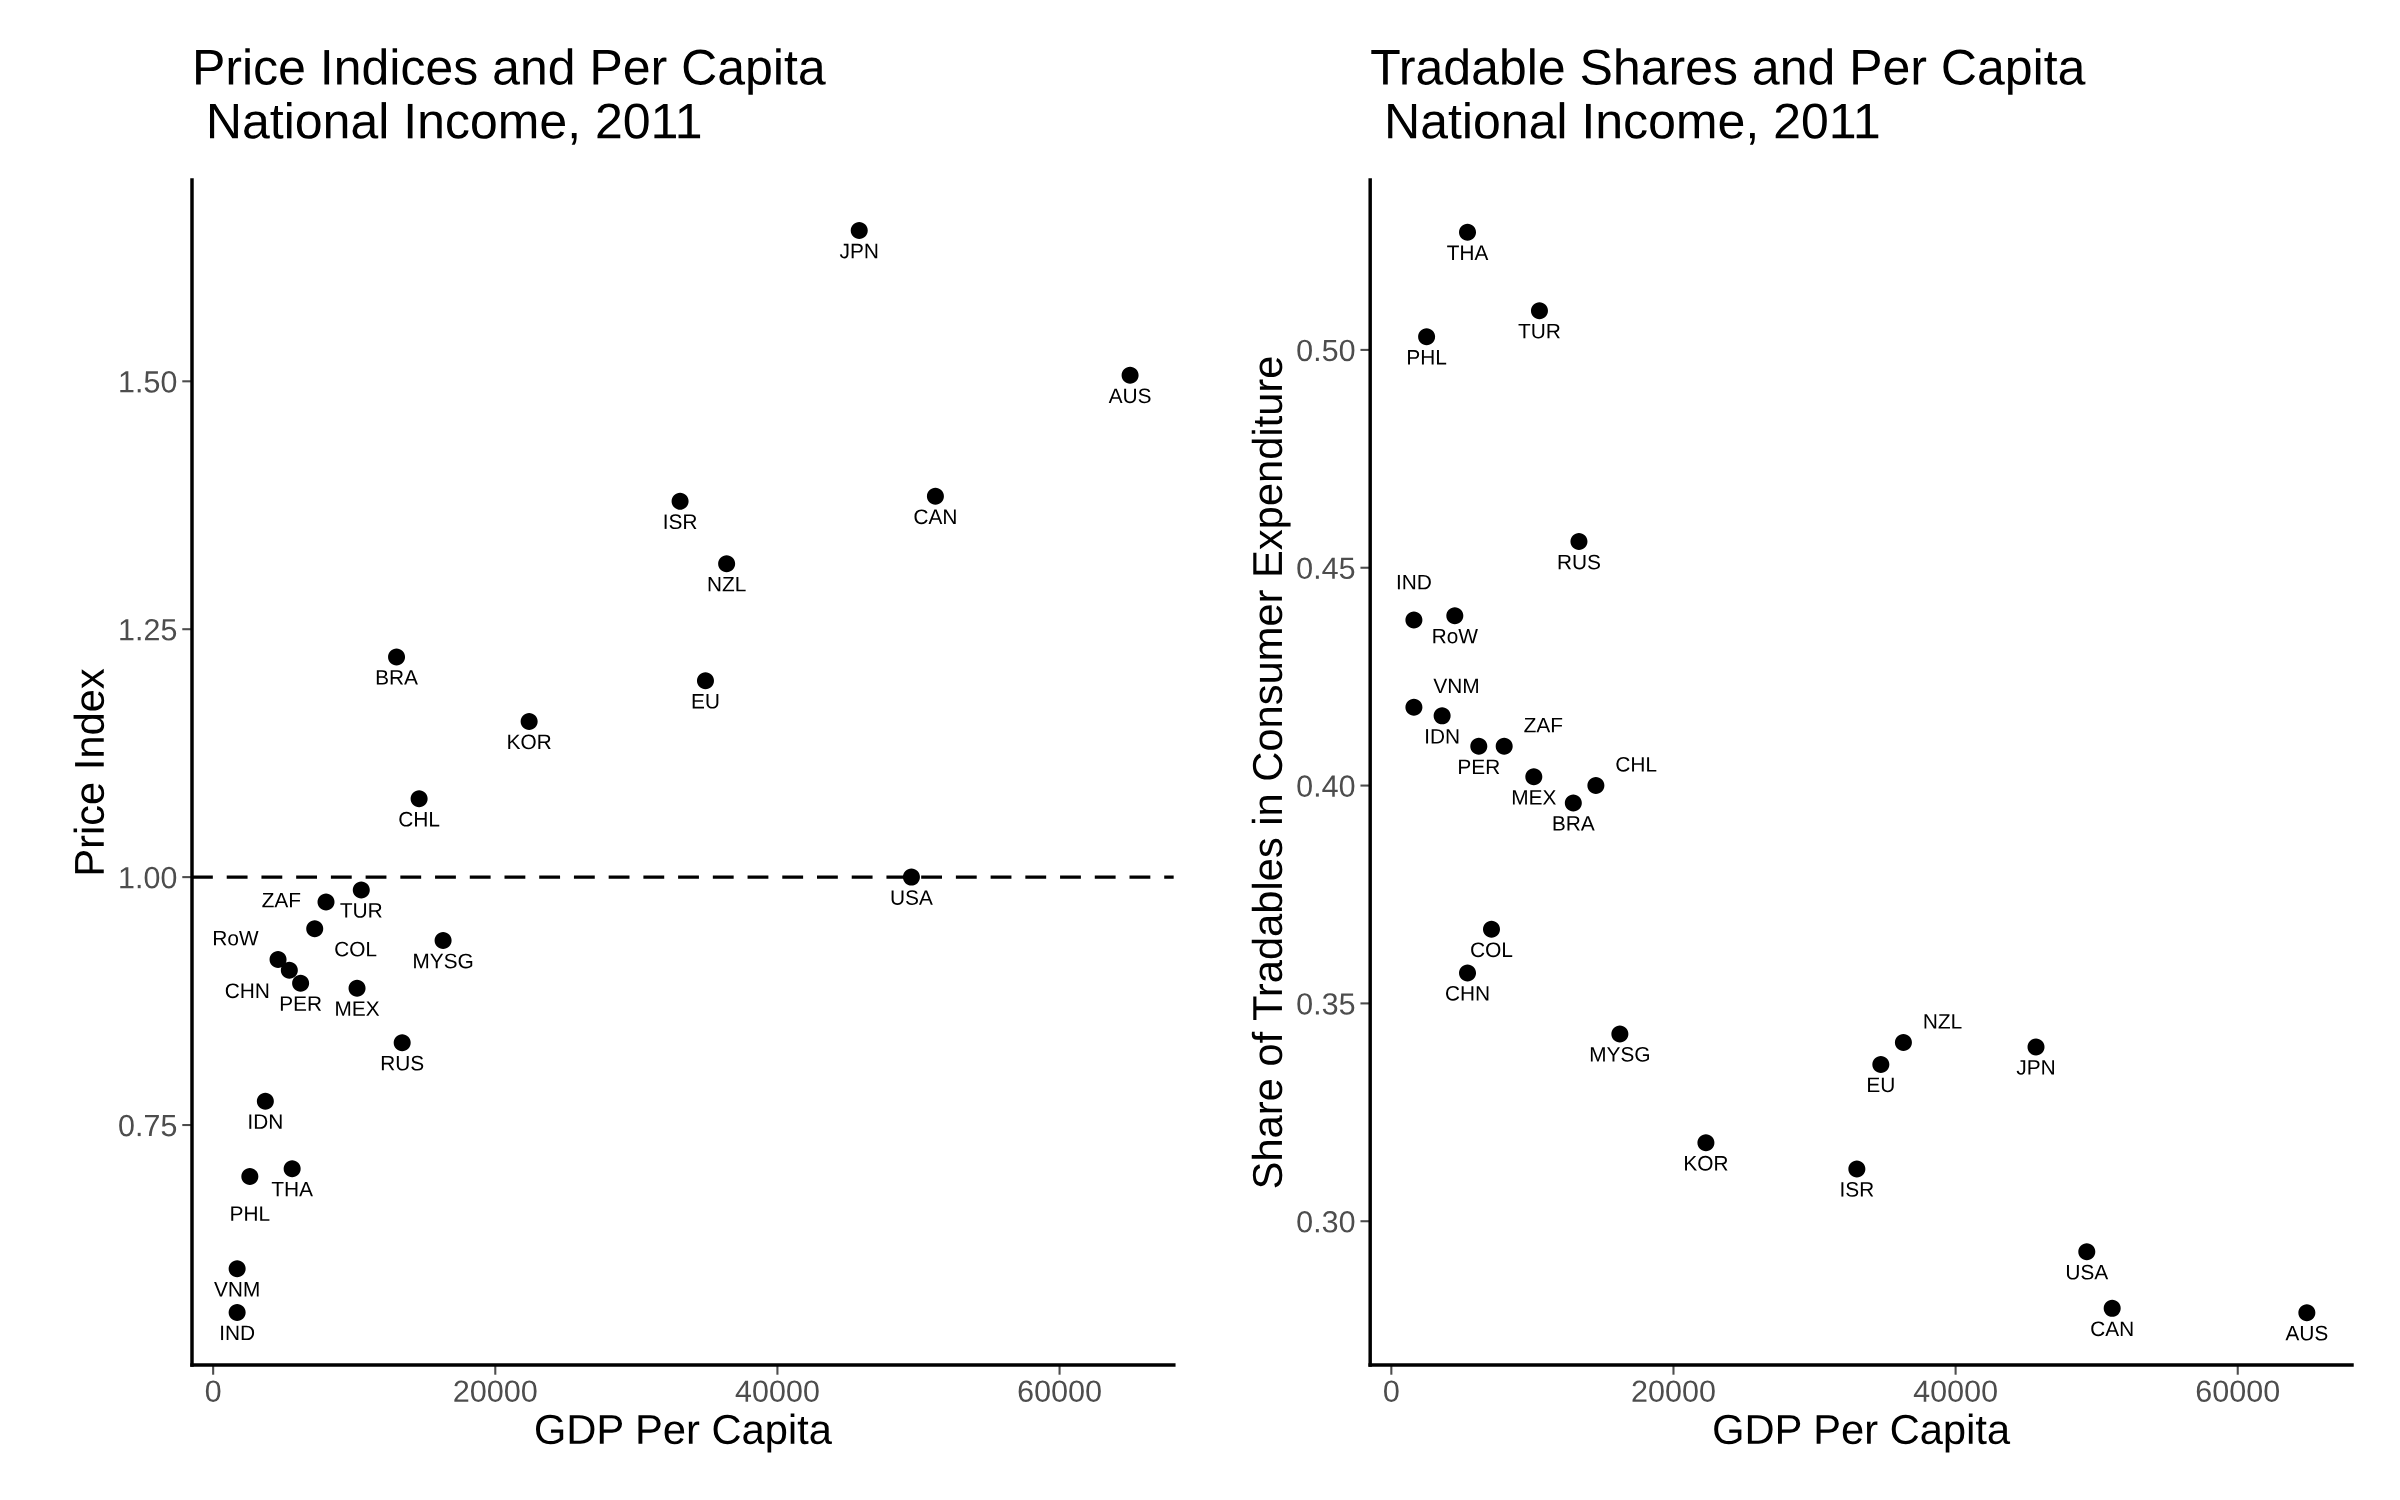 The height and width of the screenshot is (1500, 2400). What do you see at coordinates (236, 1289) in the screenshot?
I see `annotation: VNM` at bounding box center [236, 1289].